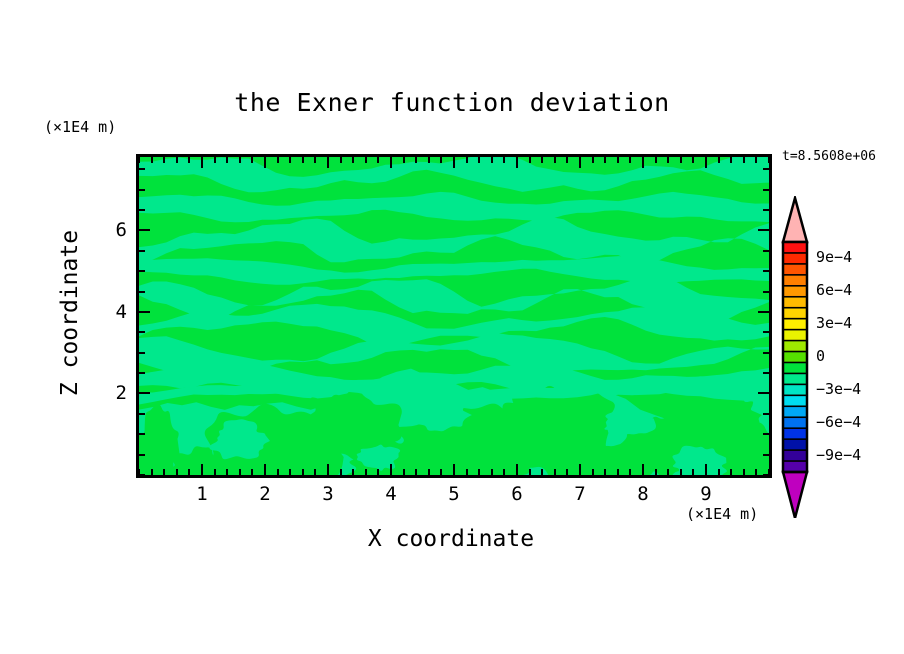 The image size is (904, 654). I want to click on colorbar, so click(795, 357).